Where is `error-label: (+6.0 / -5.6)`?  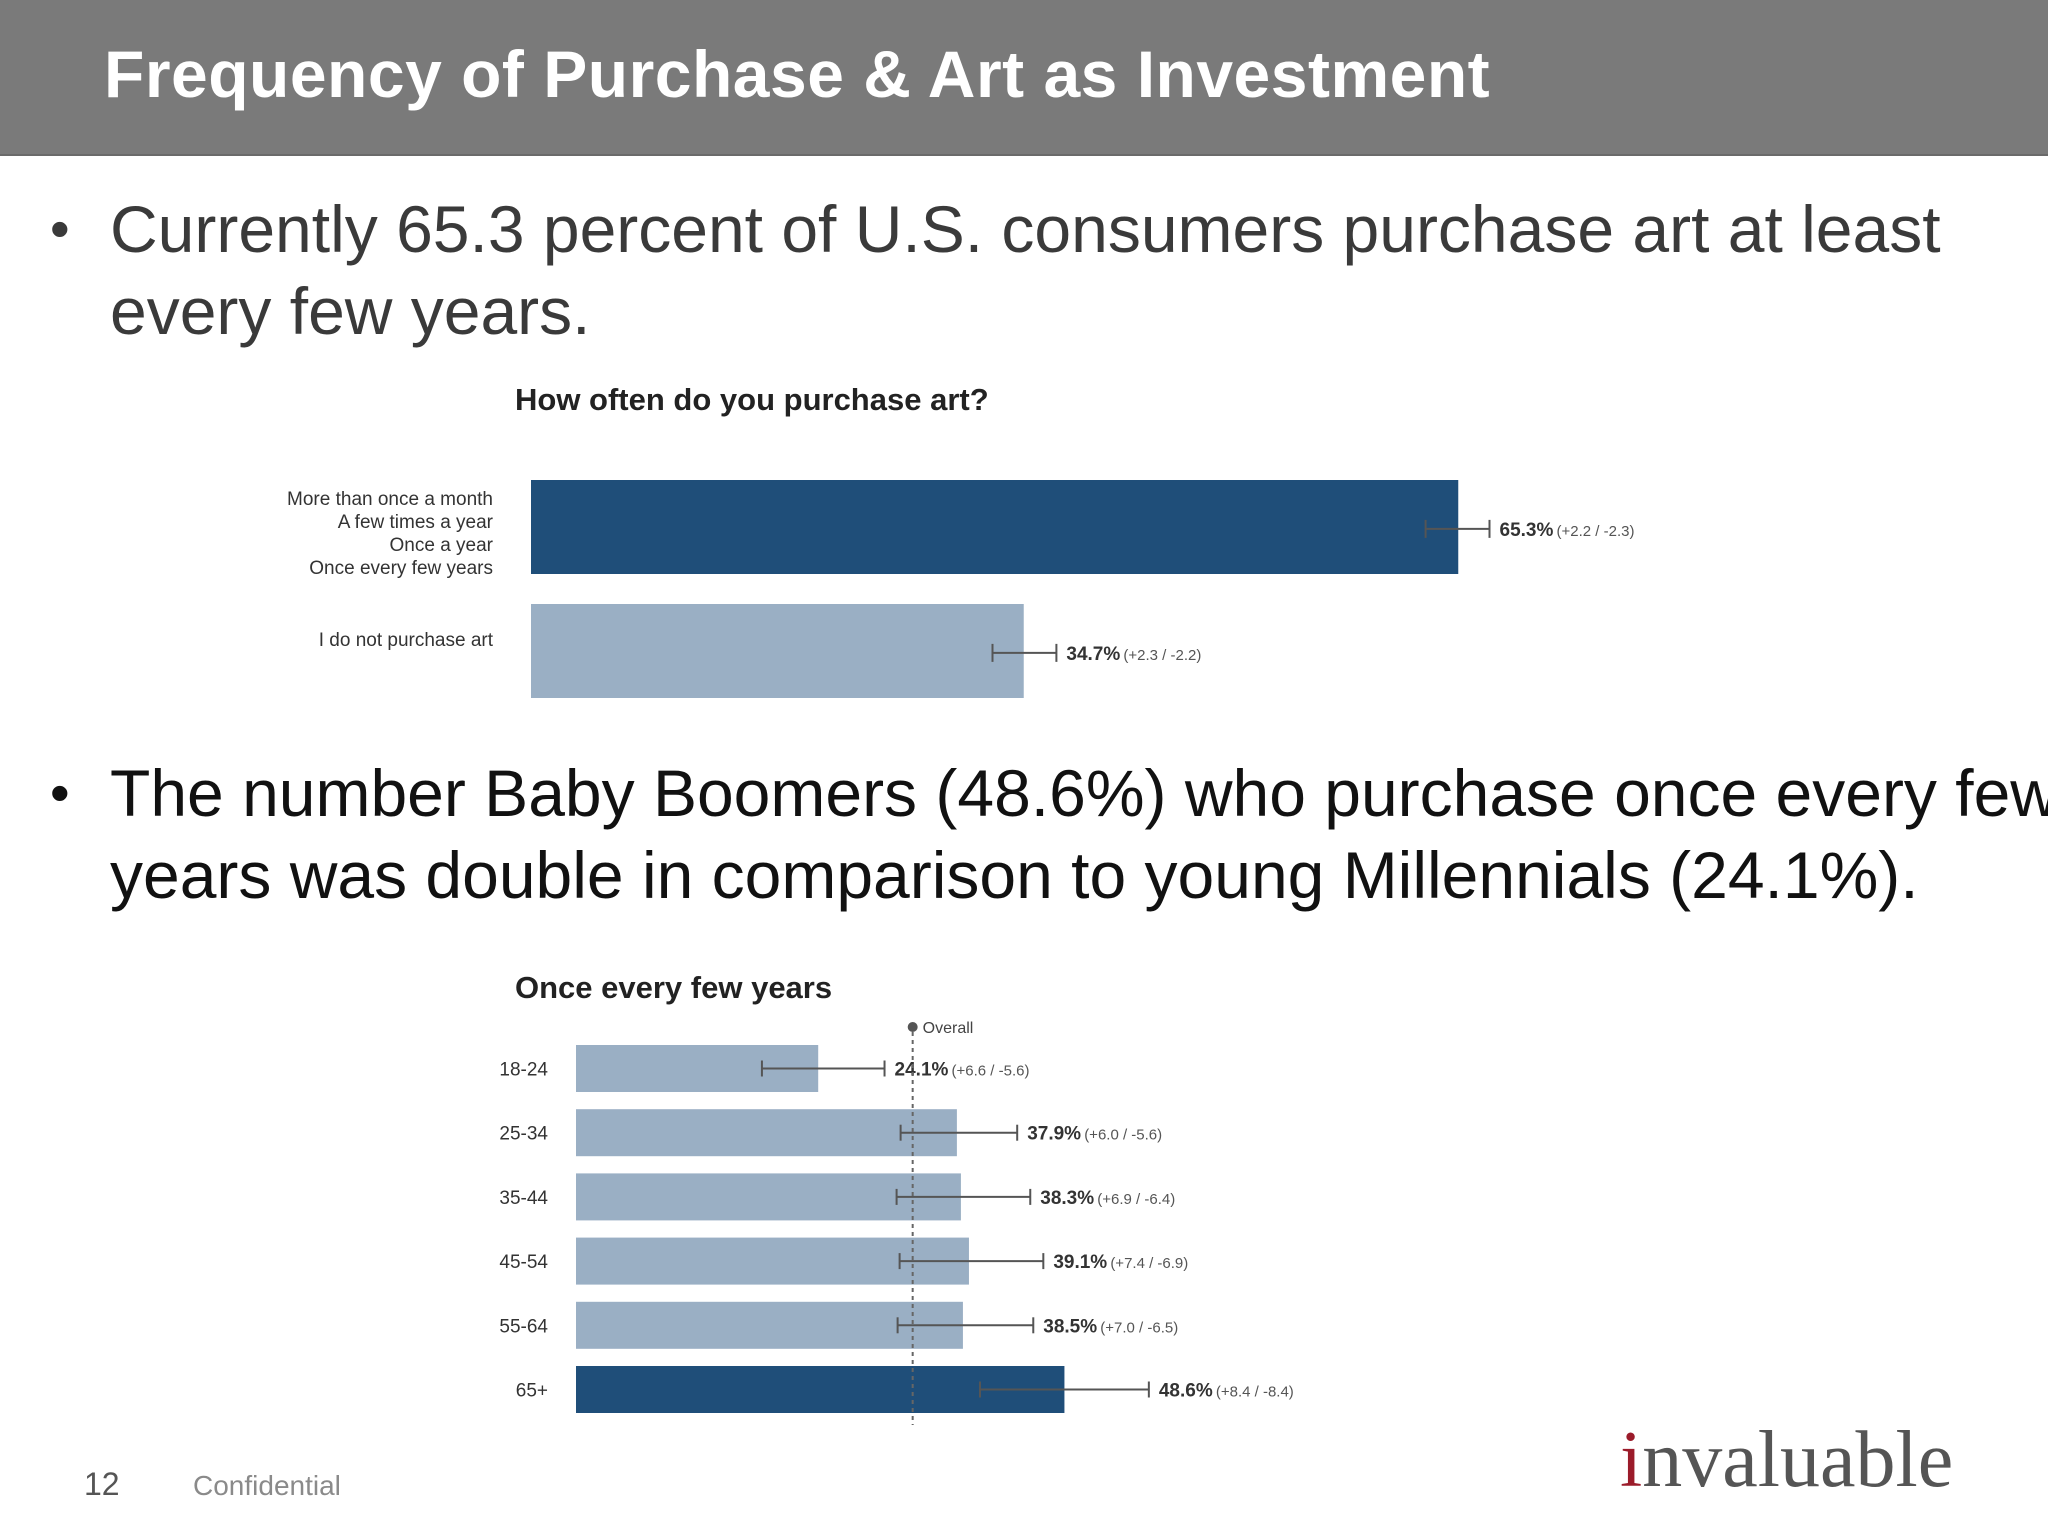 error-label: (+6.0 / -5.6) is located at coordinates (1123, 1135).